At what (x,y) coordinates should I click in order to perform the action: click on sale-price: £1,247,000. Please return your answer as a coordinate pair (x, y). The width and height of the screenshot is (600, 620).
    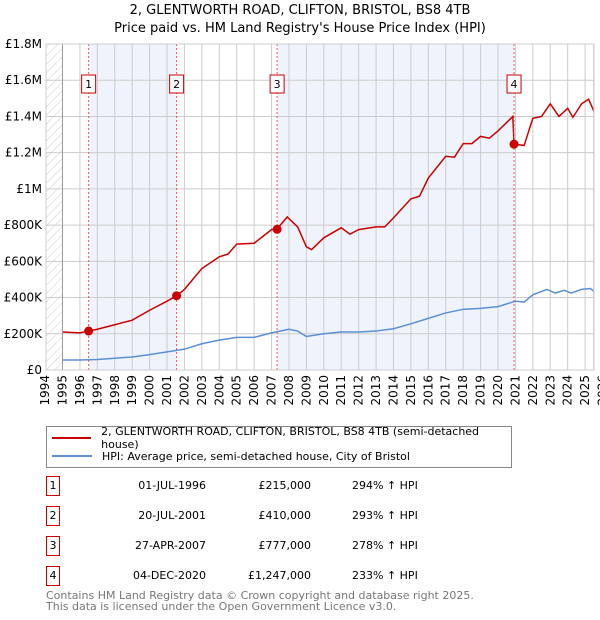
    Looking at the image, I should click on (279, 575).